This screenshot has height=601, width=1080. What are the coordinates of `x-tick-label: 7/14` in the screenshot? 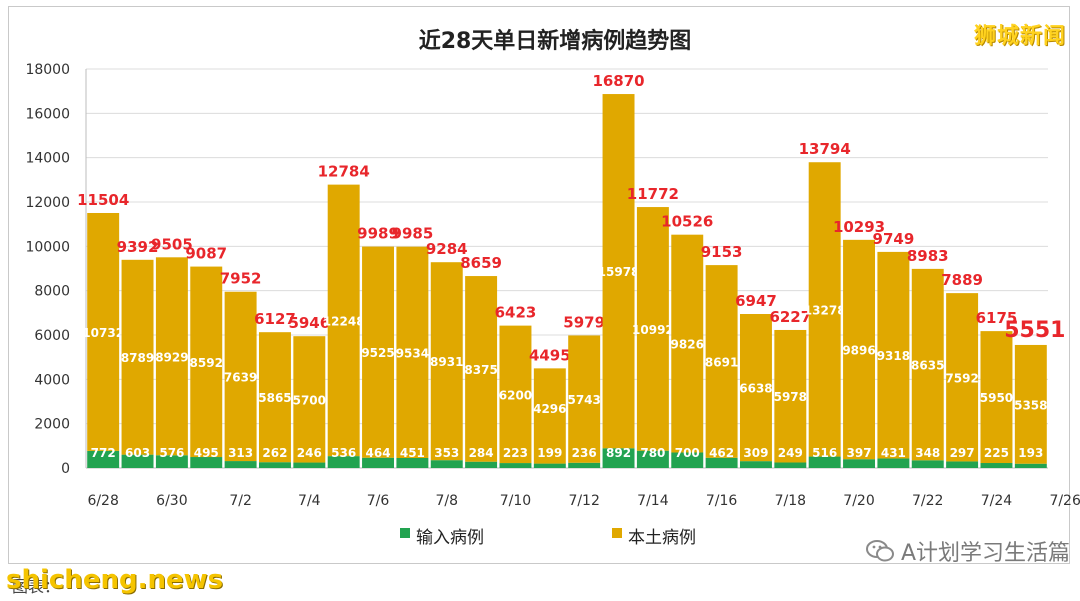 It's located at (653, 501).